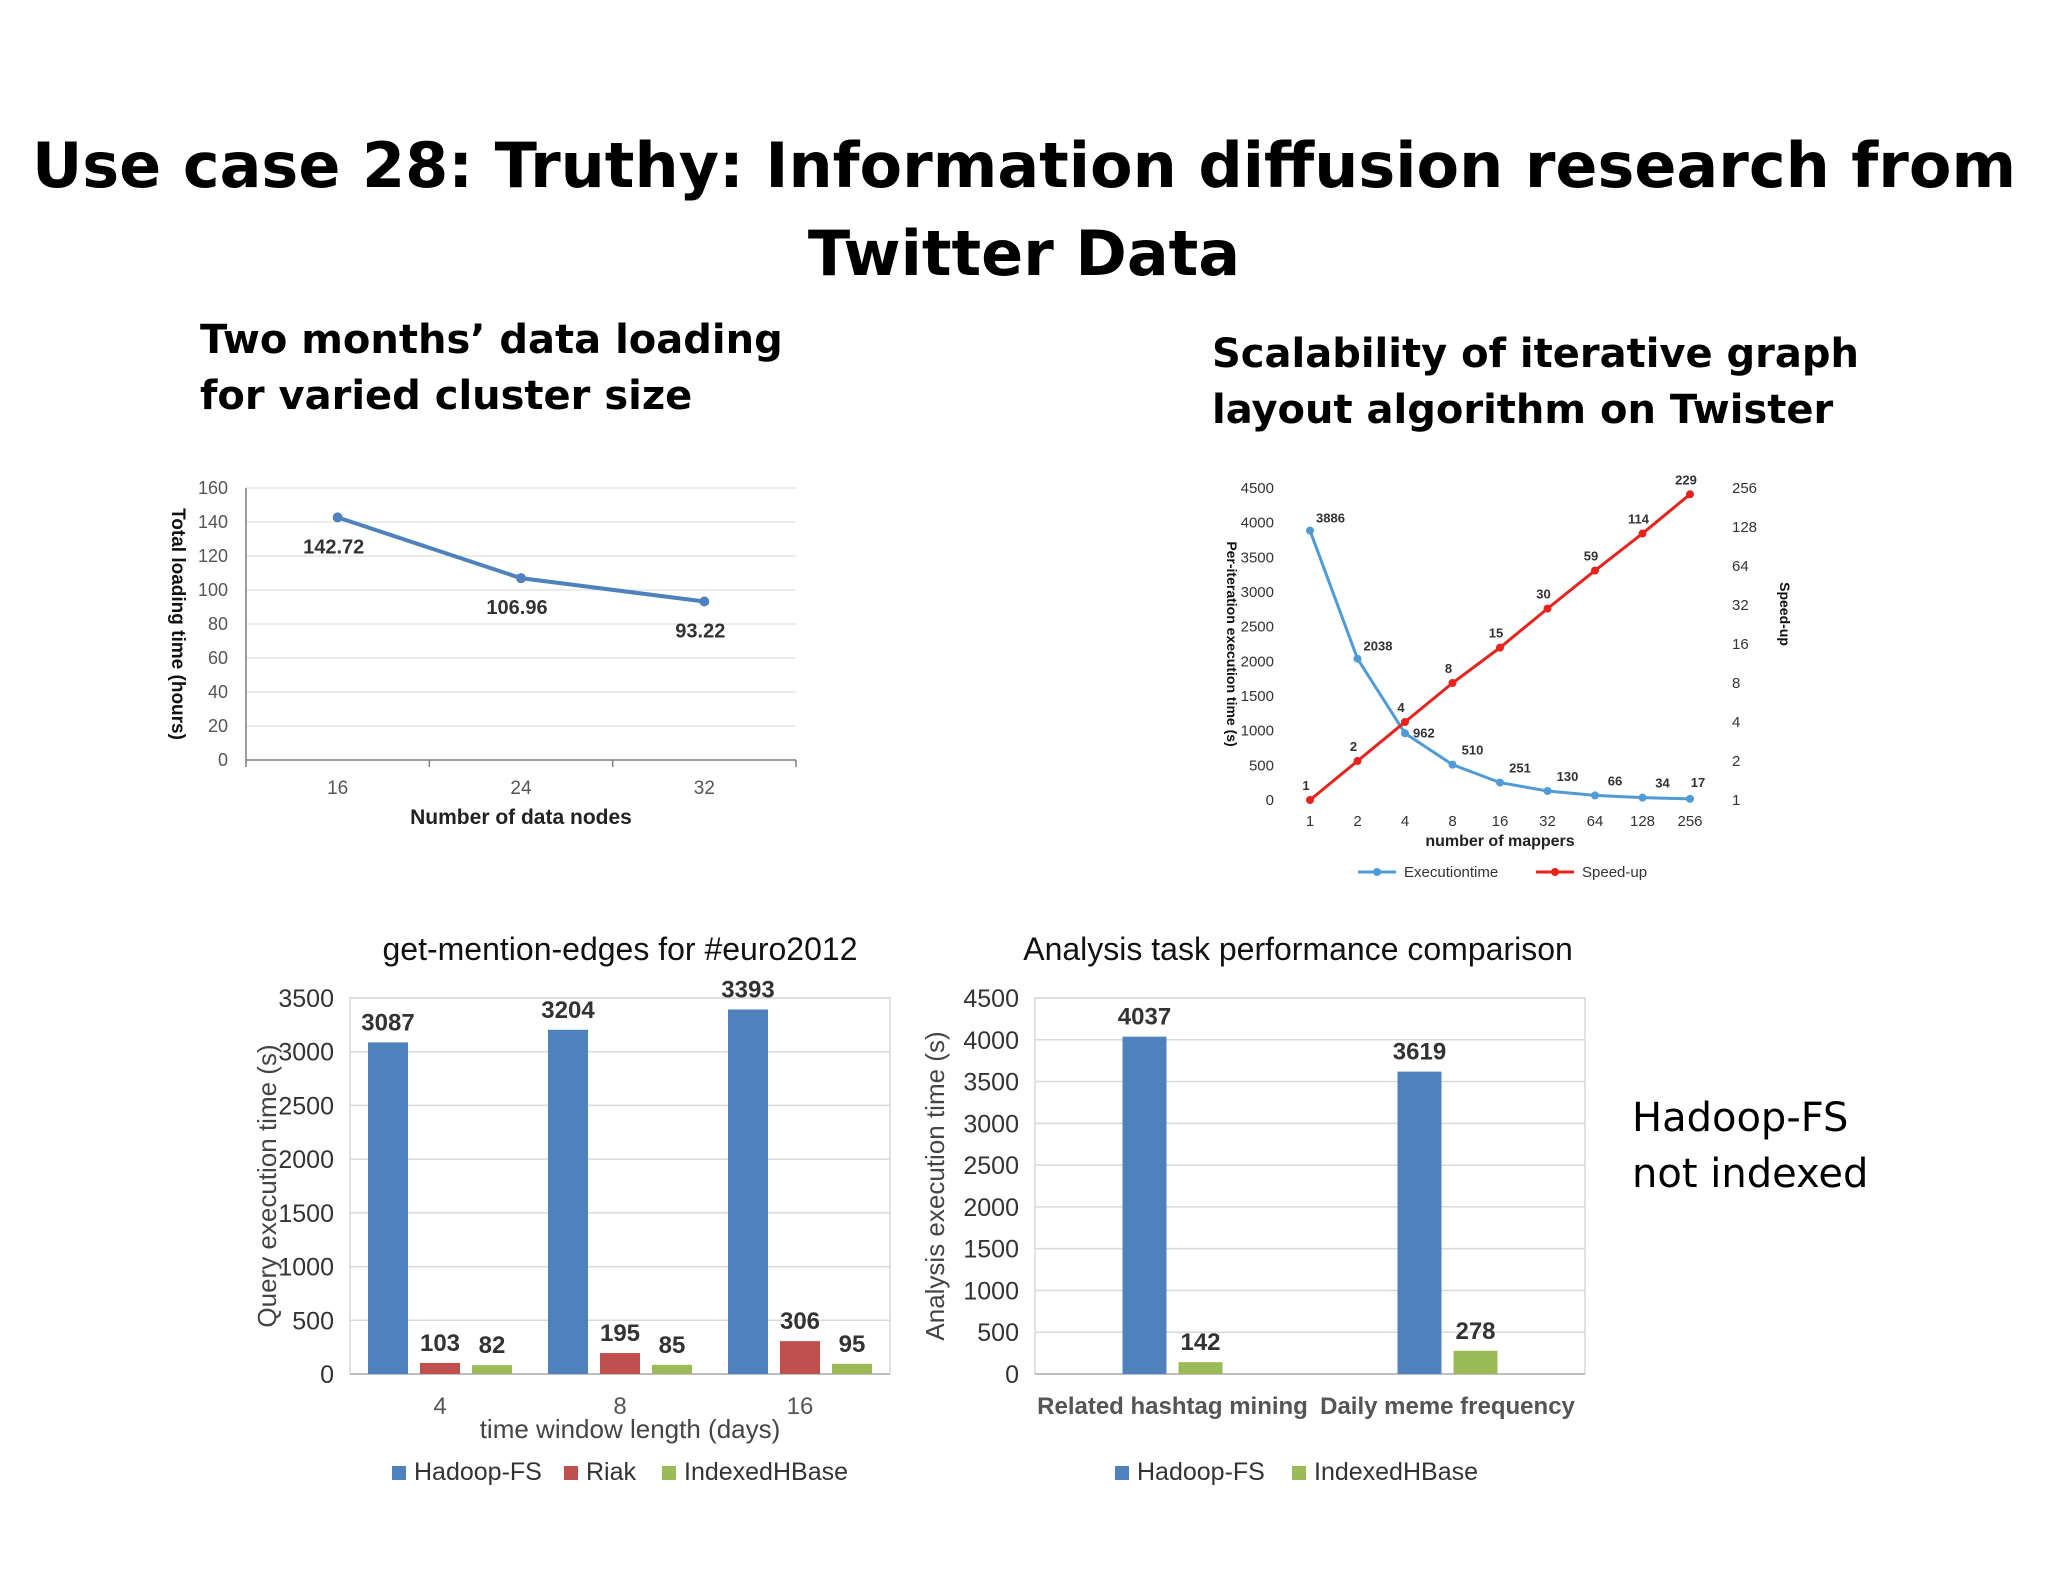  What do you see at coordinates (1740, 605) in the screenshot?
I see `y2-tick-label: 32` at bounding box center [1740, 605].